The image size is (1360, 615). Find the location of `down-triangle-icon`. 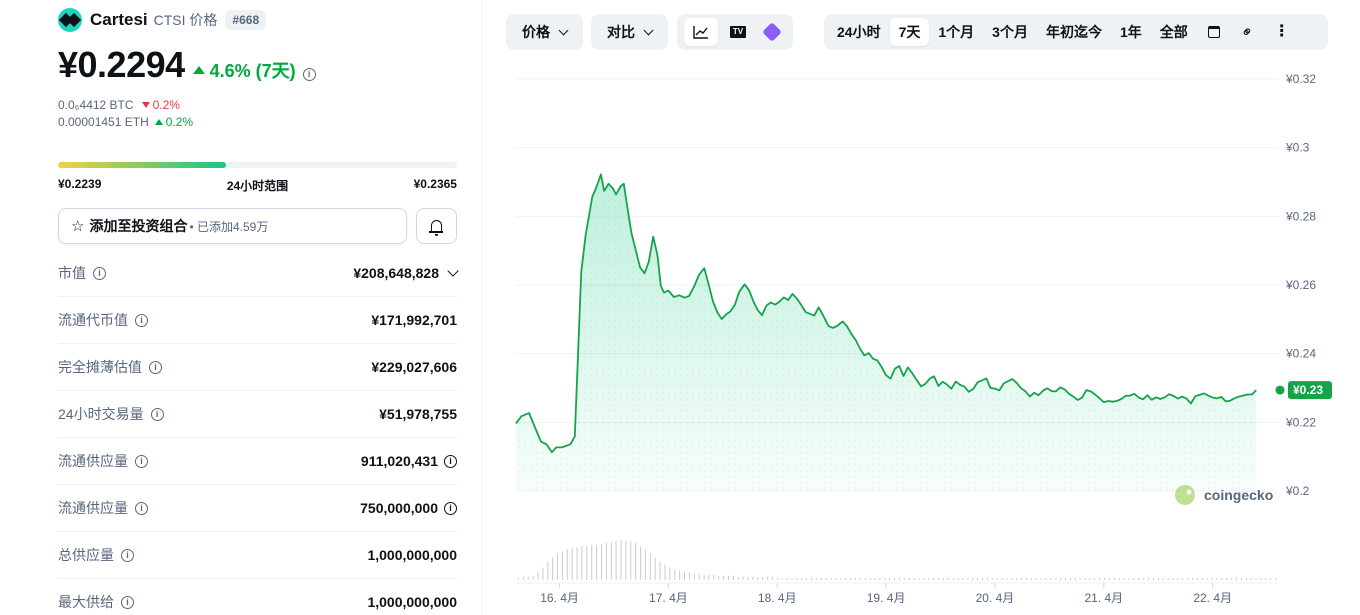

down-triangle-icon is located at coordinates (145, 105).